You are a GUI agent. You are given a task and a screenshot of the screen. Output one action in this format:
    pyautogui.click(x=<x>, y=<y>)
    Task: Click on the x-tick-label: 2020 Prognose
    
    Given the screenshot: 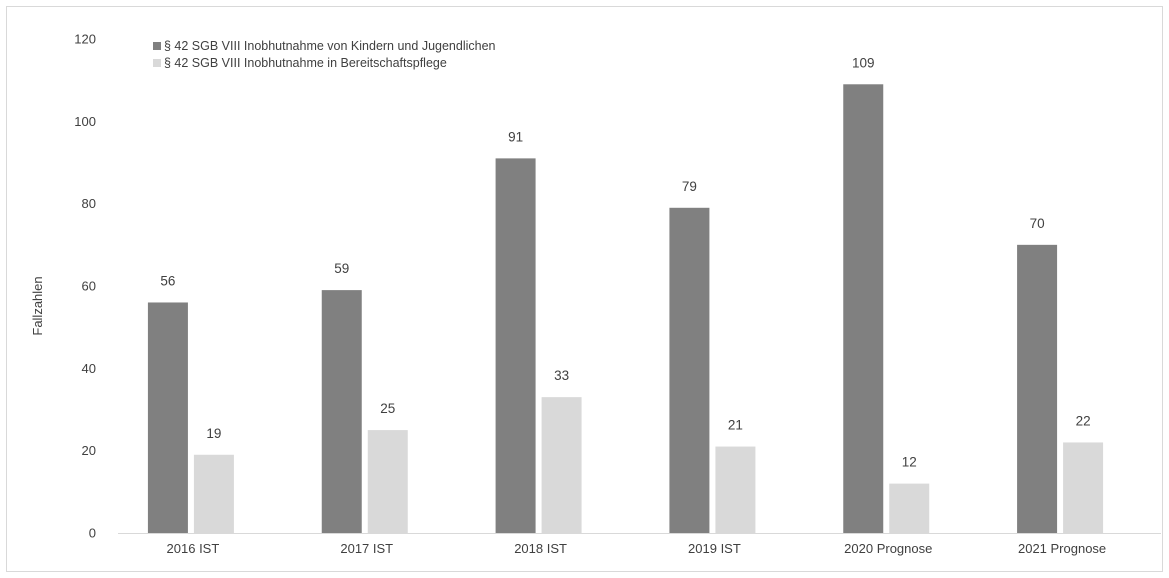 What is the action you would take?
    pyautogui.click(x=888, y=548)
    